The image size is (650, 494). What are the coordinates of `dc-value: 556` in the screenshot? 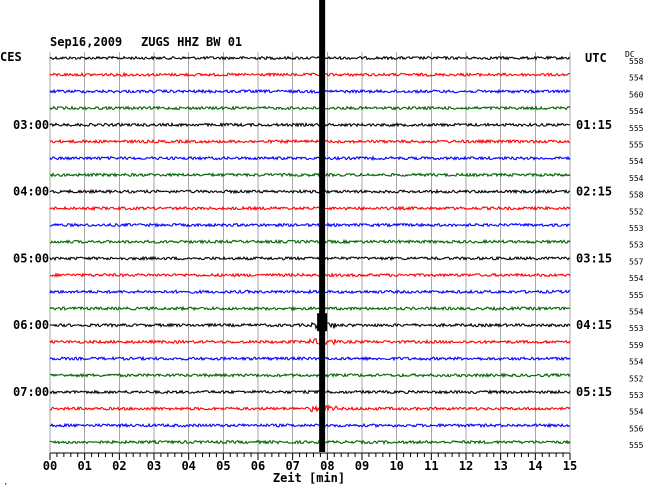 It's located at (636, 428).